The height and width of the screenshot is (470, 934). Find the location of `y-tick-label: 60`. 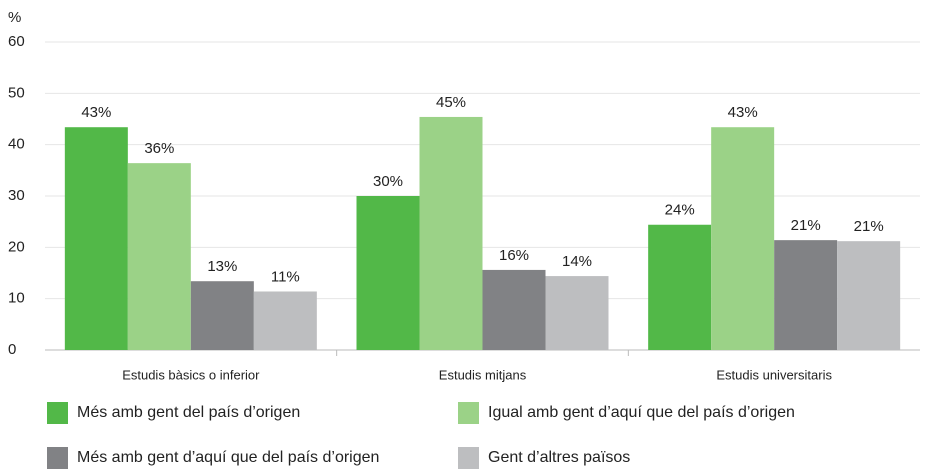

y-tick-label: 60 is located at coordinates (16, 41).